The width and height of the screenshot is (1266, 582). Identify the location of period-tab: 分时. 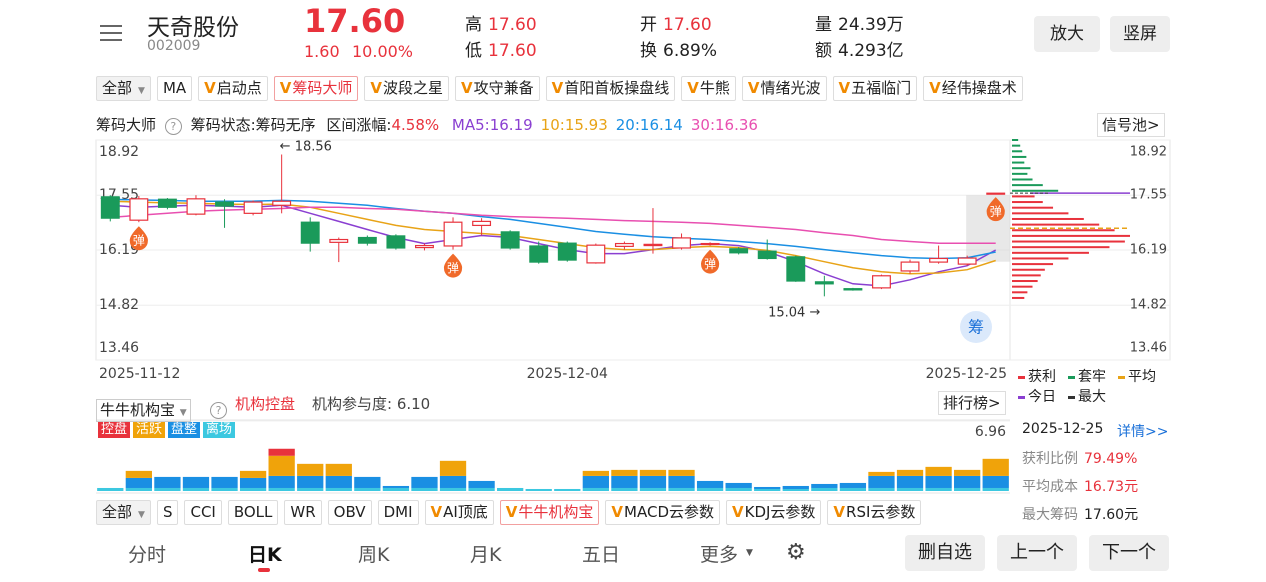
(147, 555).